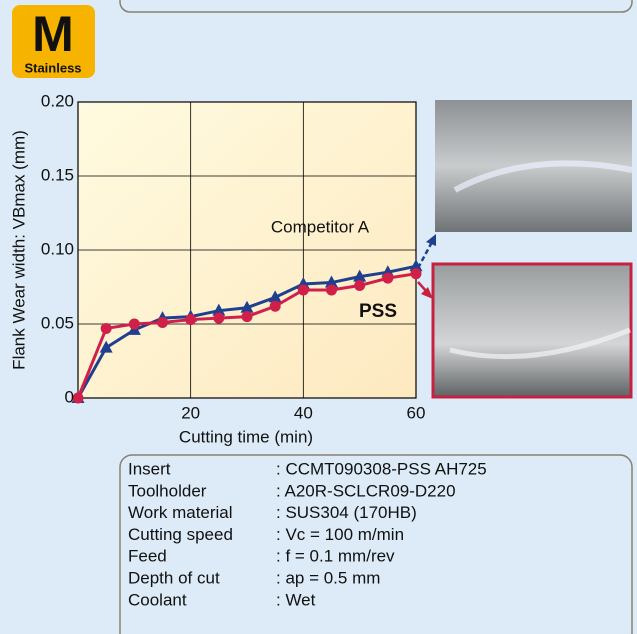  Describe the element at coordinates (57, 100) in the screenshot. I see `y-tick-label: 0.20` at that location.